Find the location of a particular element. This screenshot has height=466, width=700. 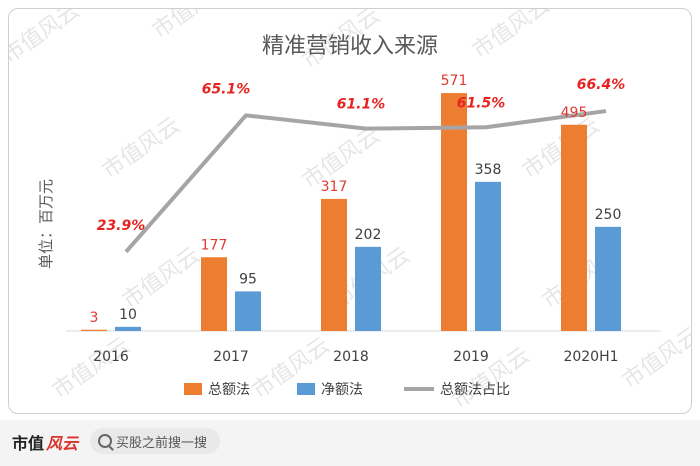

bar-gross-2019 is located at coordinates (454, 212).